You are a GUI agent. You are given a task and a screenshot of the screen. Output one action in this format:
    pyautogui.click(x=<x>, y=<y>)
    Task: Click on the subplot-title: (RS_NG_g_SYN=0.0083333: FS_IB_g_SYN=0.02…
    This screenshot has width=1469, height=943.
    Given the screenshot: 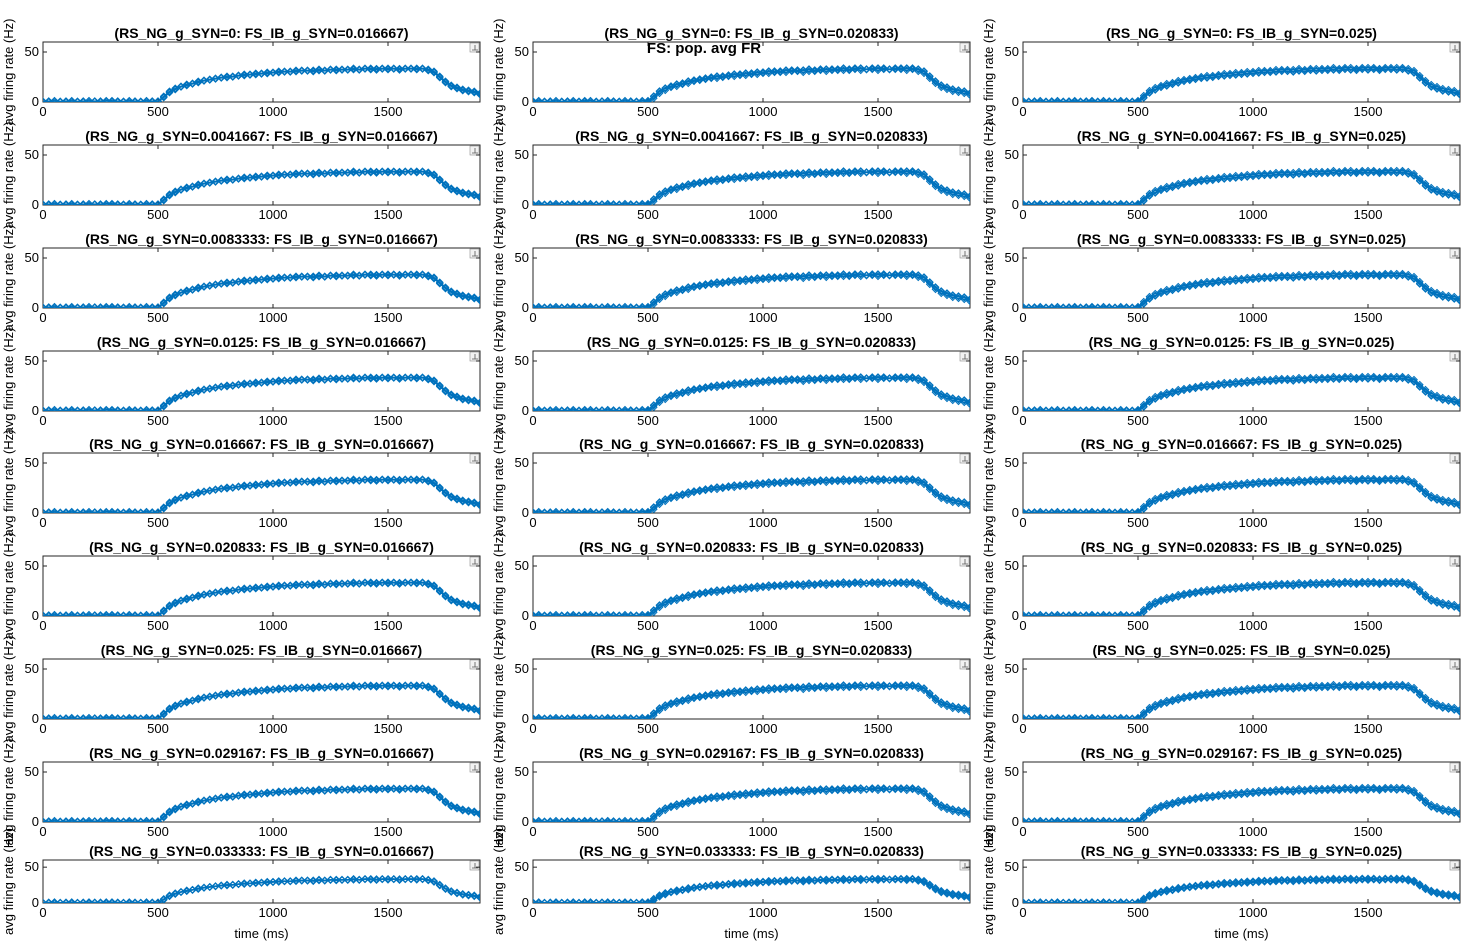 What is the action you would take?
    pyautogui.click(x=1241, y=239)
    